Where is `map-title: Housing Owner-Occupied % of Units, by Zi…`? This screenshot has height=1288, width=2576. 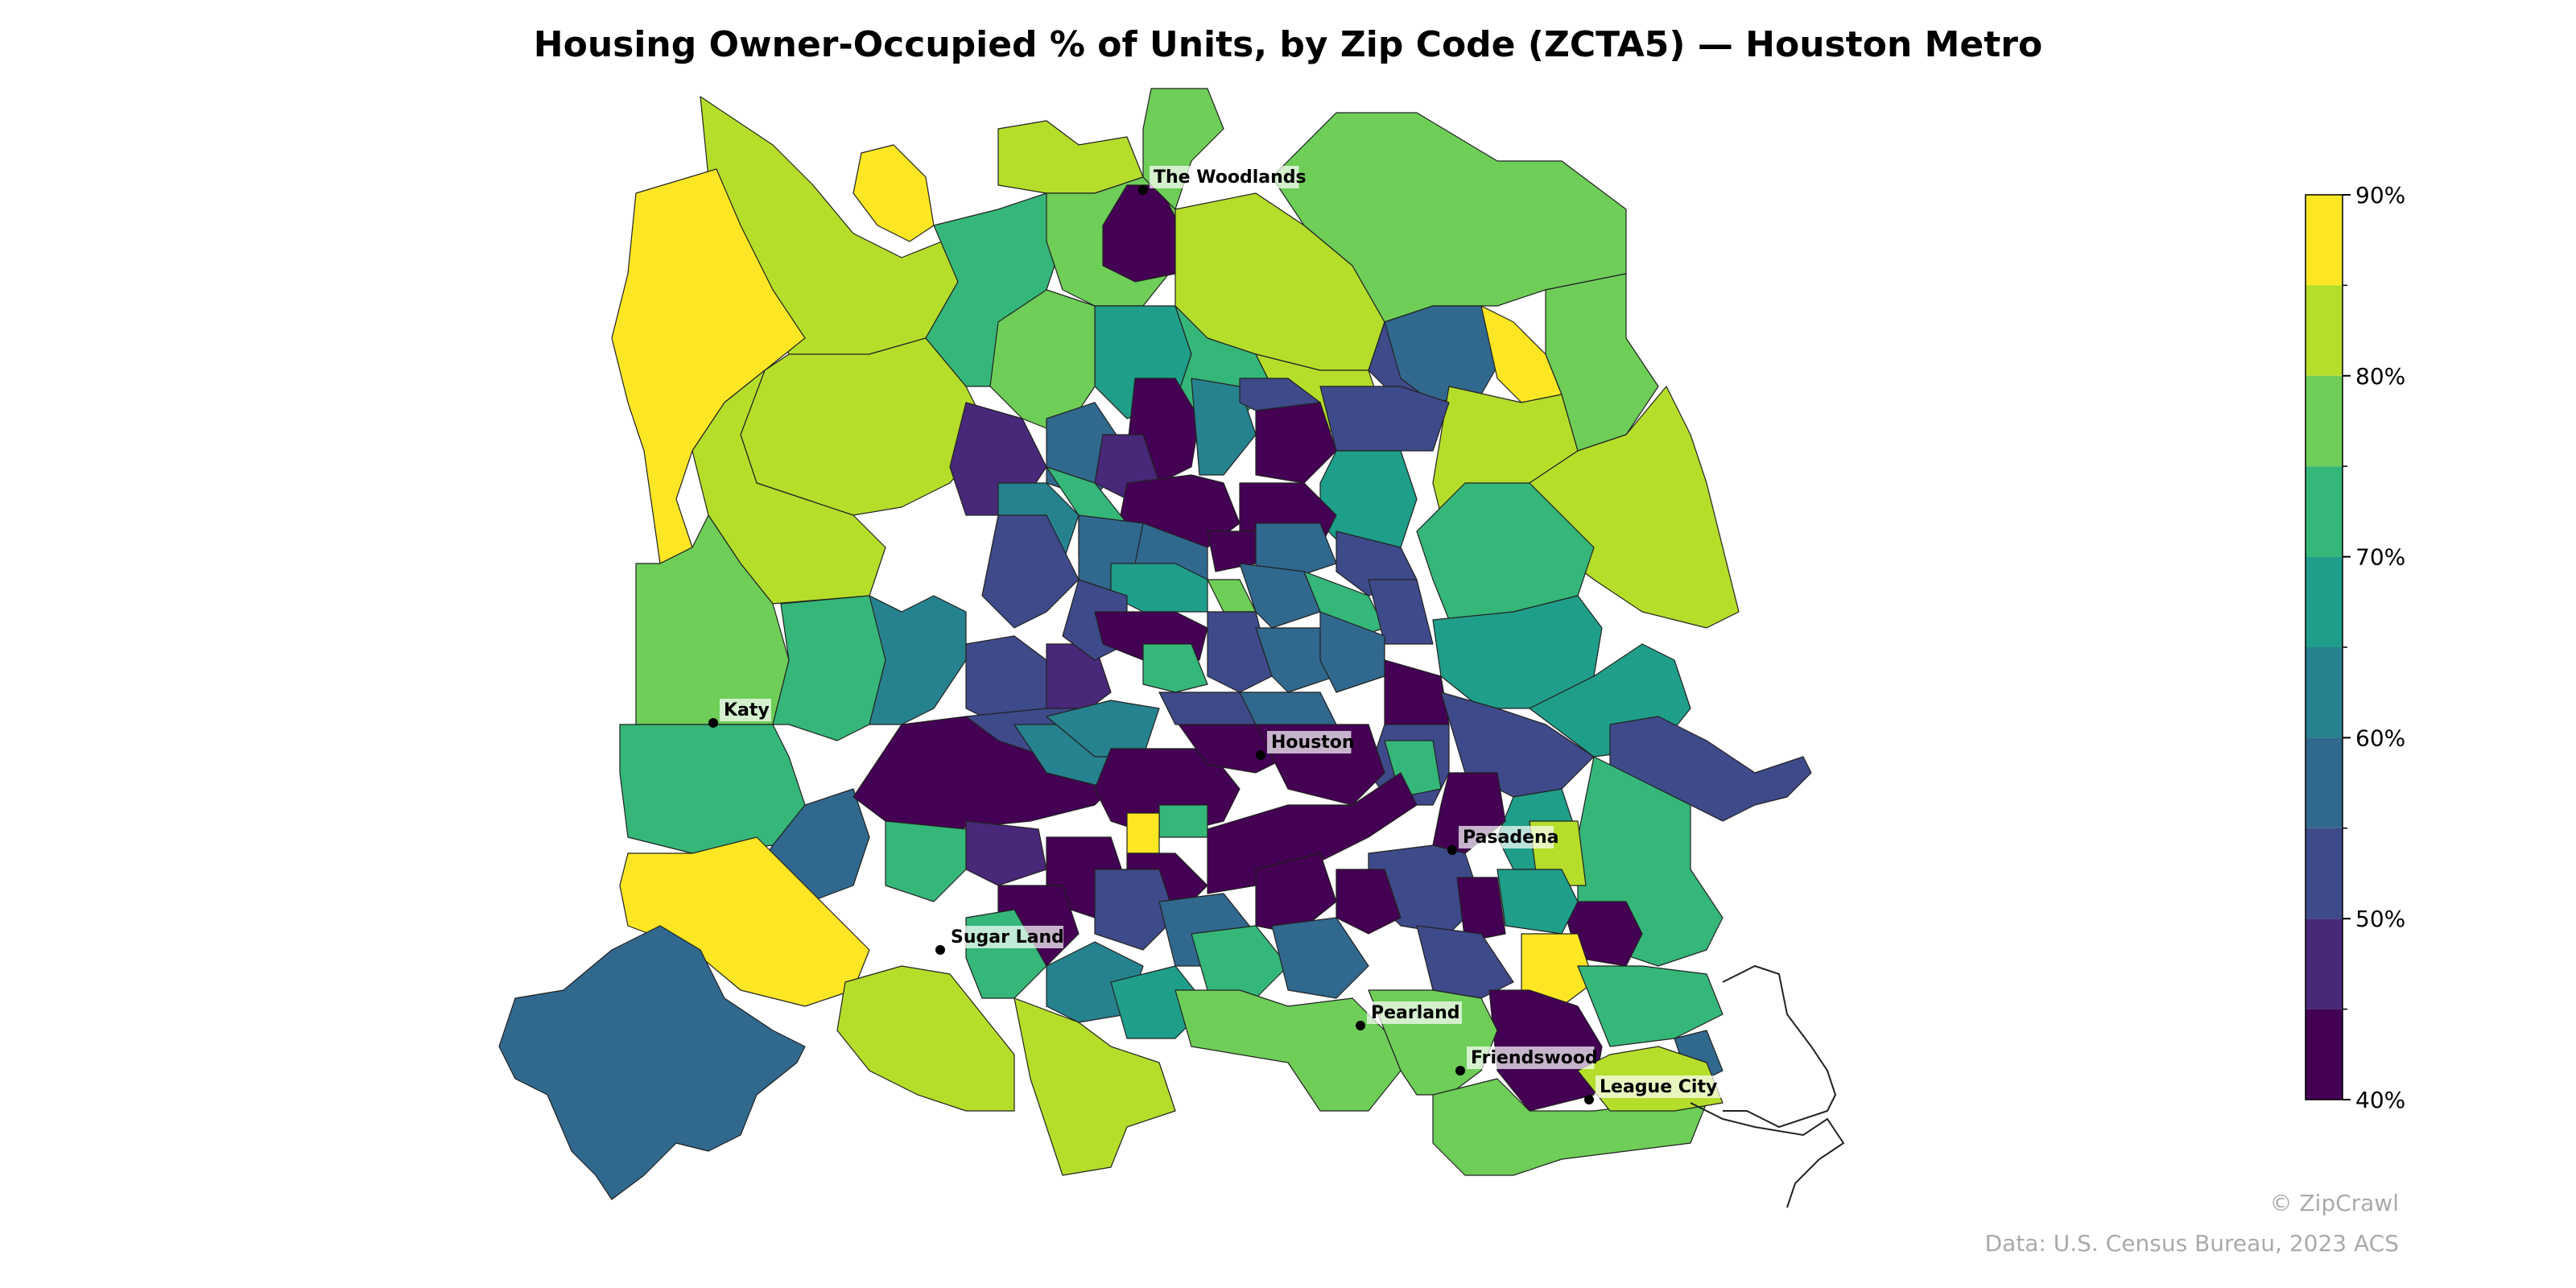
map-title: Housing Owner-Occupied % of Units, by Zi… is located at coordinates (1288, 44).